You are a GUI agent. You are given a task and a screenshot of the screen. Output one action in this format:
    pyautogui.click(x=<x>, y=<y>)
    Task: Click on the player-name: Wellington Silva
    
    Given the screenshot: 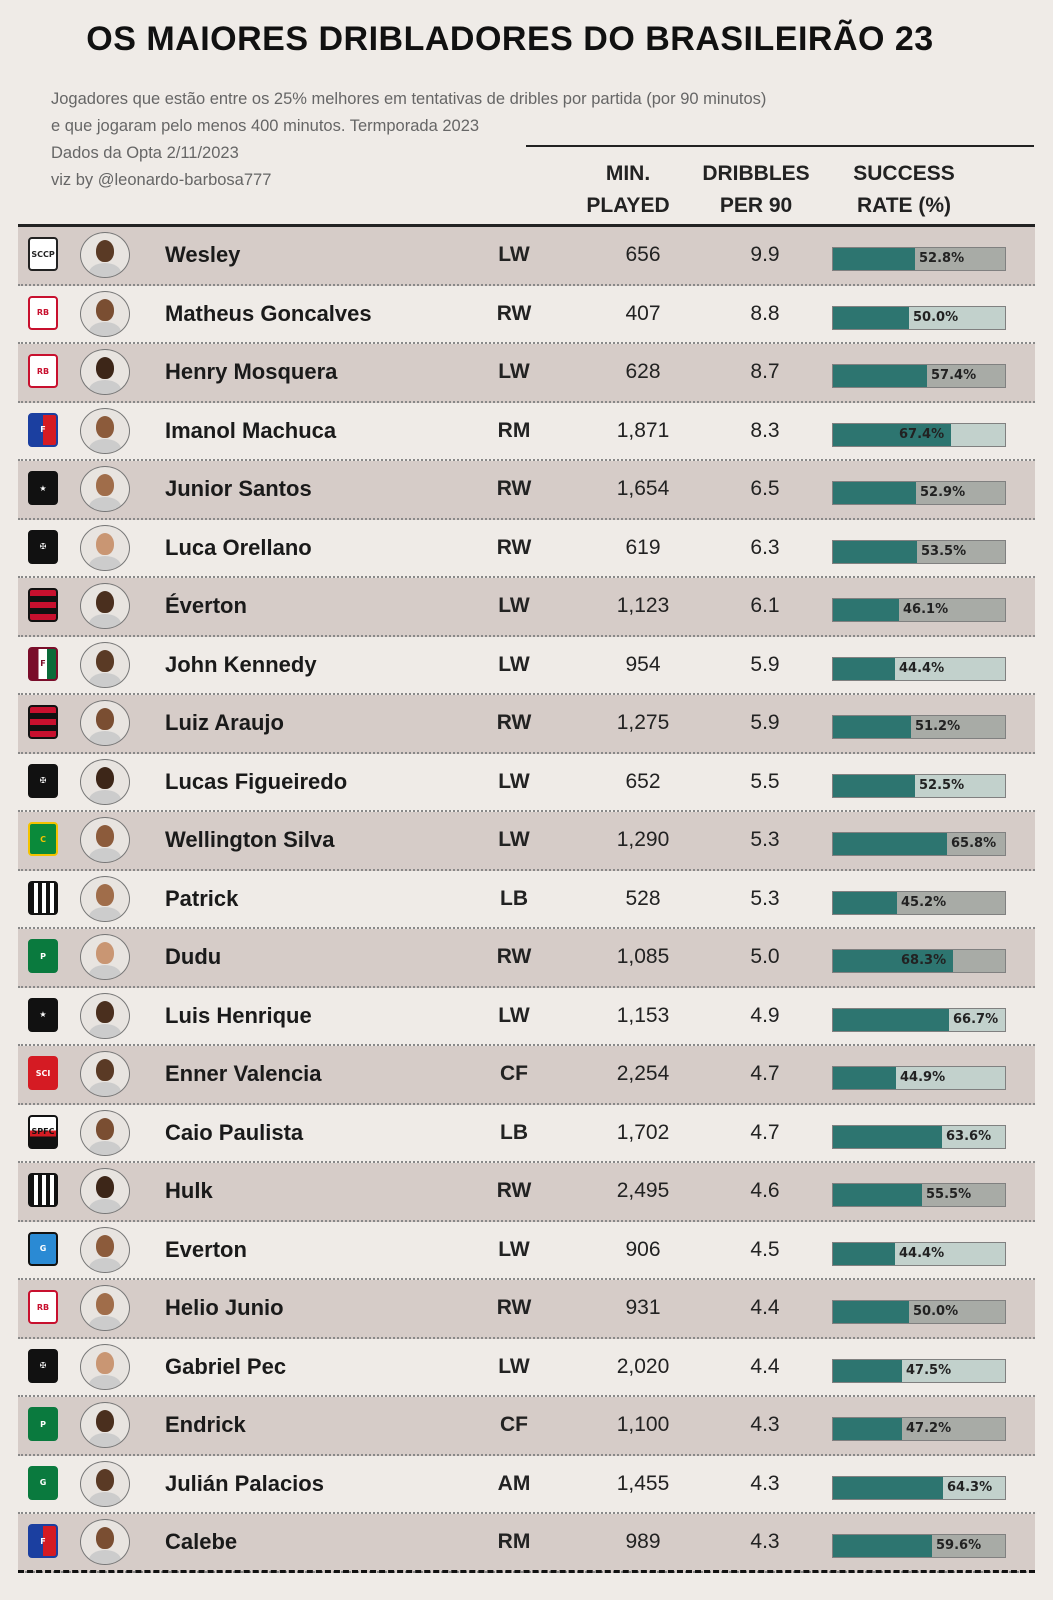 What is the action you would take?
    pyautogui.click(x=250, y=839)
    